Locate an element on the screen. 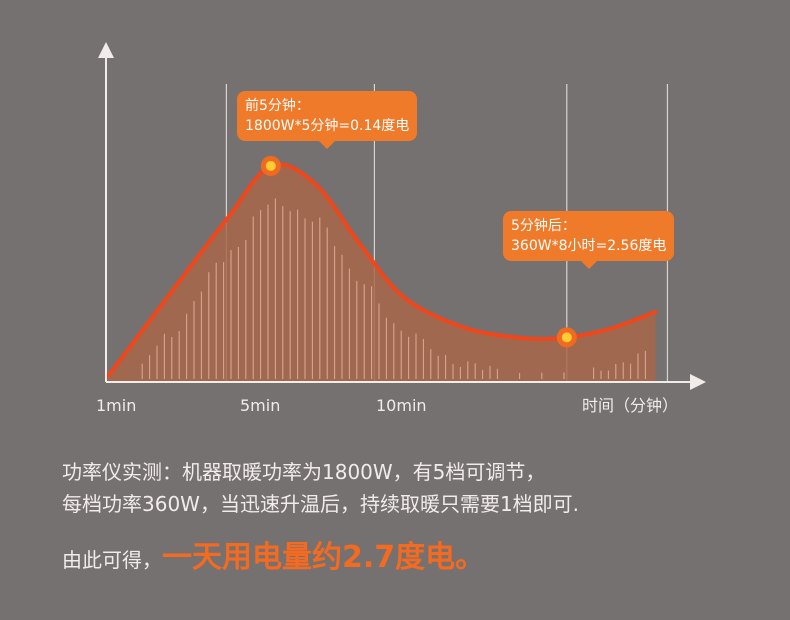 The height and width of the screenshot is (620, 790). description-line-2: 每档功率360W，当迅速升温后，持续取暖只需要1档即可. is located at coordinates (321, 504).